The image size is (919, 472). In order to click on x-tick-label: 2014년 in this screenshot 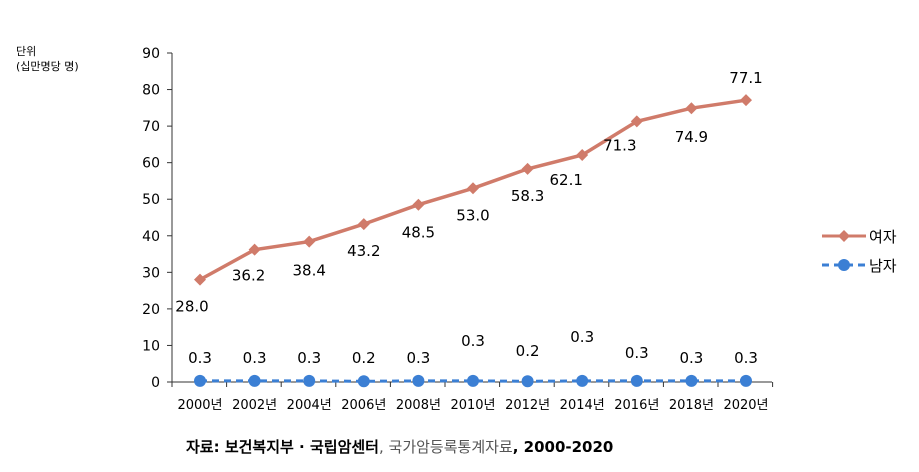, I will do `click(582, 405)`.